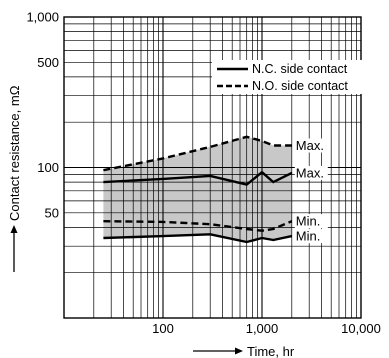  Describe the element at coordinates (308, 236) in the screenshot. I see `series-label-nc-min: Min.` at that location.